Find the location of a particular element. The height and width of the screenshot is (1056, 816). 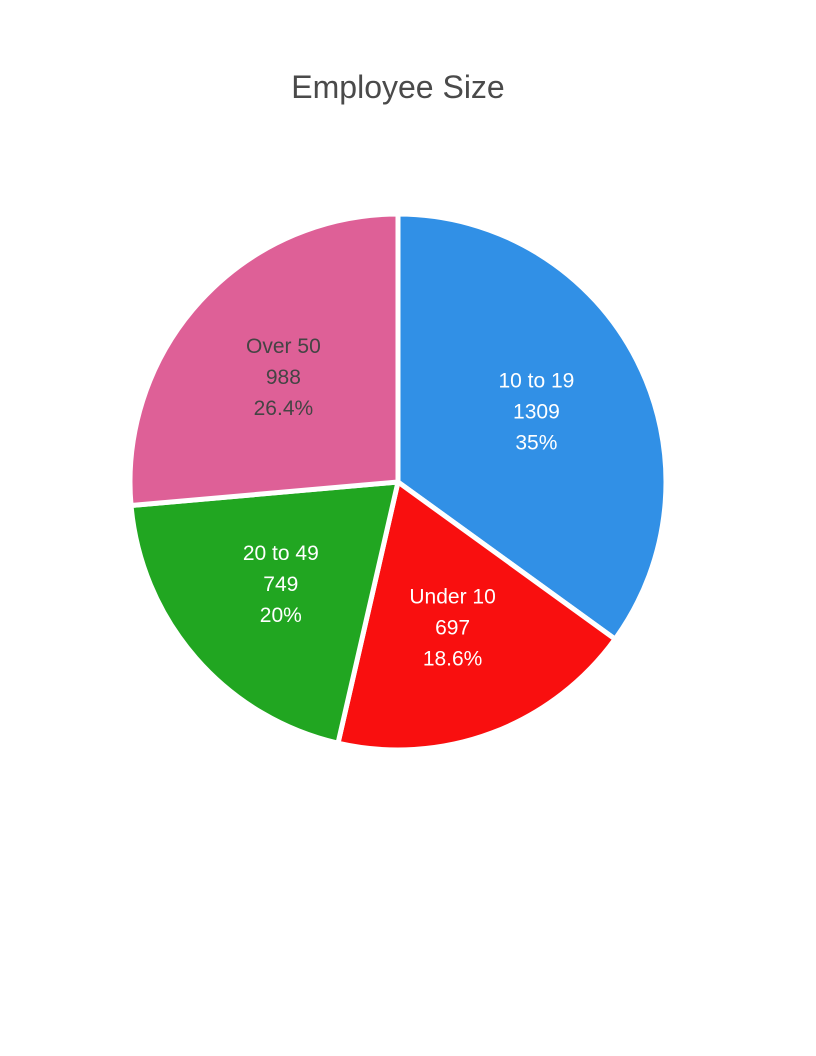

slice-label-2: 20 to 49 749 20% is located at coordinates (281, 584).